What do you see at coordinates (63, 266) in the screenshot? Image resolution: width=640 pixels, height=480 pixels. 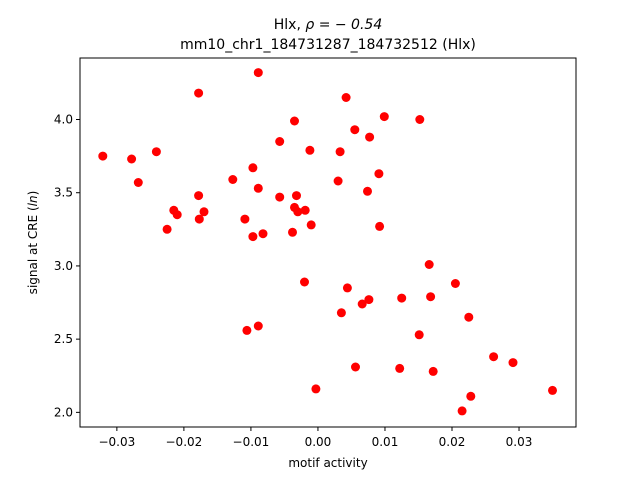 I see `y-tick-label: 3.0` at bounding box center [63, 266].